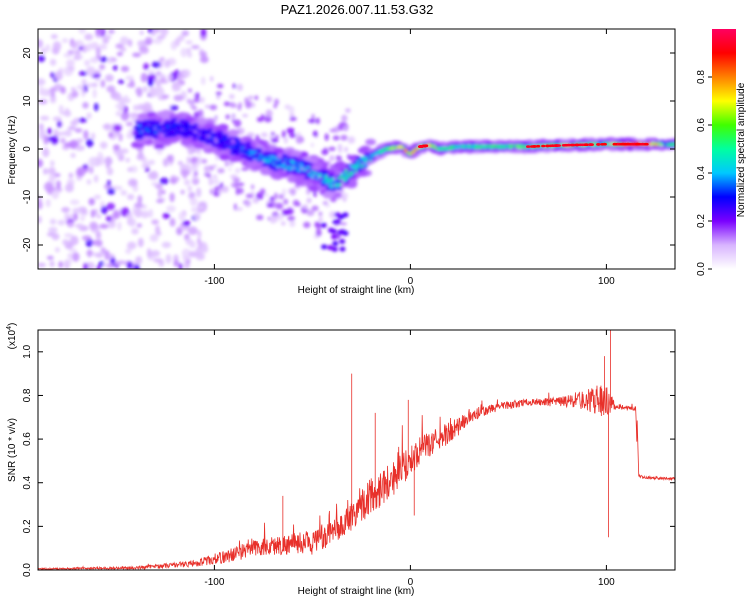 The width and height of the screenshot is (750, 600). What do you see at coordinates (606, 582) in the screenshot?
I see `snr-x-tick-label: 100` at bounding box center [606, 582].